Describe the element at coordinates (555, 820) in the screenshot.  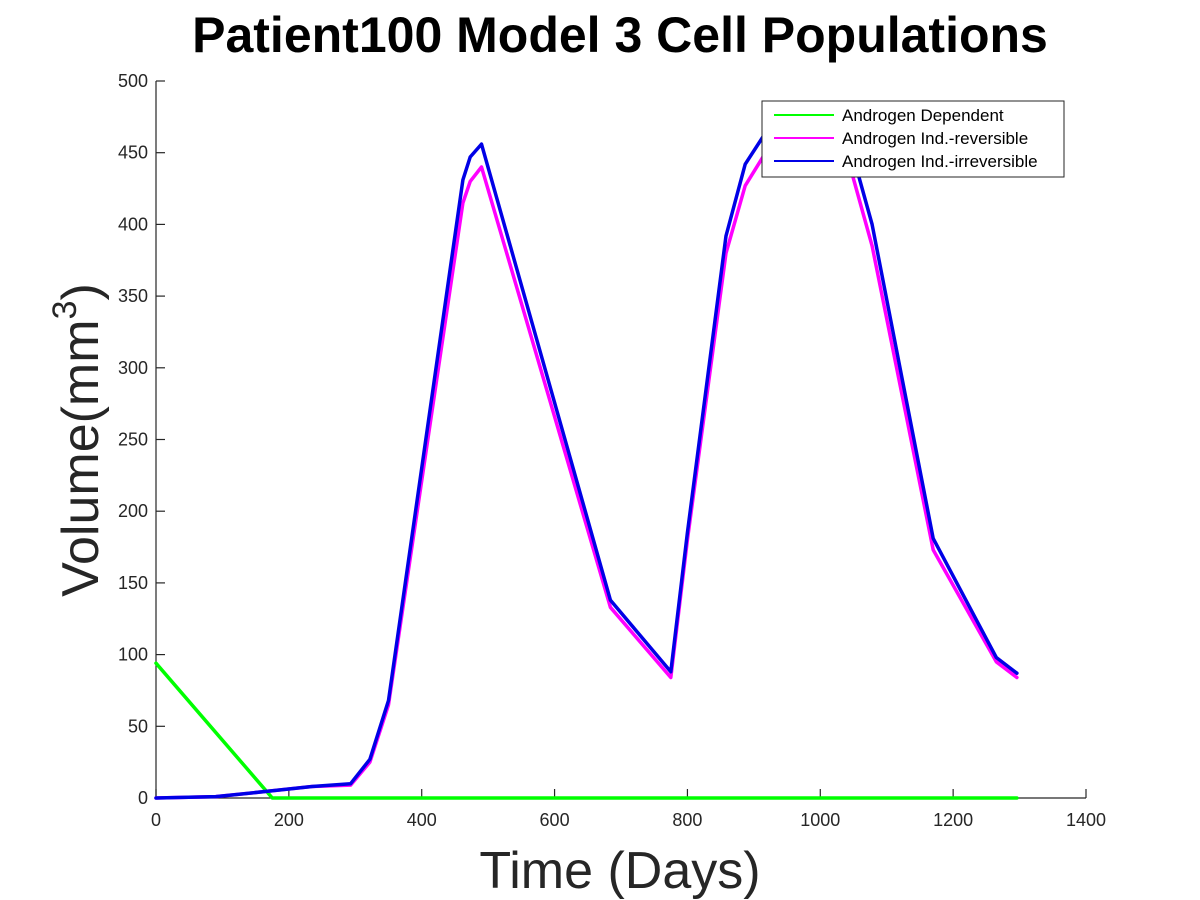
I see `x-tick-label: 600` at that location.